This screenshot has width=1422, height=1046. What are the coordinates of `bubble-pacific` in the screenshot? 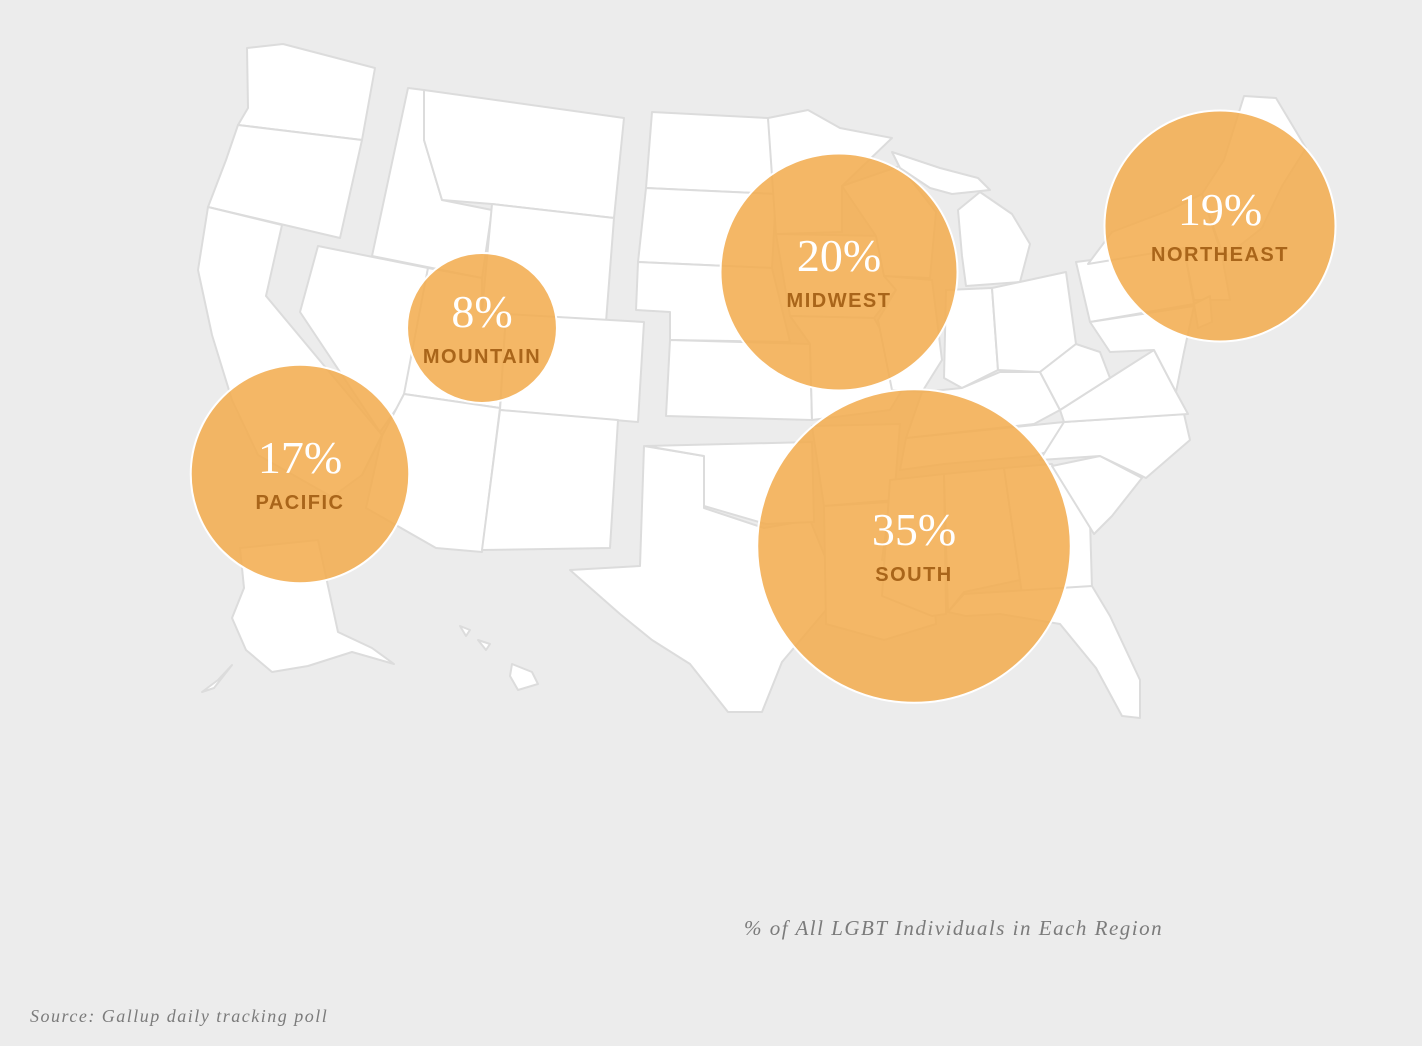 It's located at (300, 474).